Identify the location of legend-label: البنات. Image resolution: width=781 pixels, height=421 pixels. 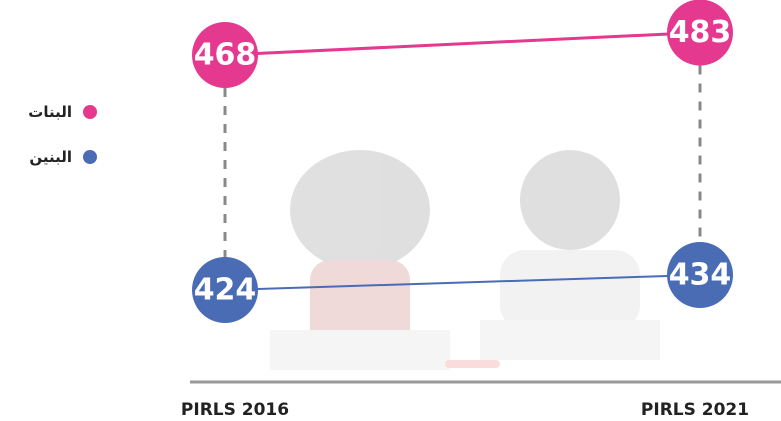
(50, 112).